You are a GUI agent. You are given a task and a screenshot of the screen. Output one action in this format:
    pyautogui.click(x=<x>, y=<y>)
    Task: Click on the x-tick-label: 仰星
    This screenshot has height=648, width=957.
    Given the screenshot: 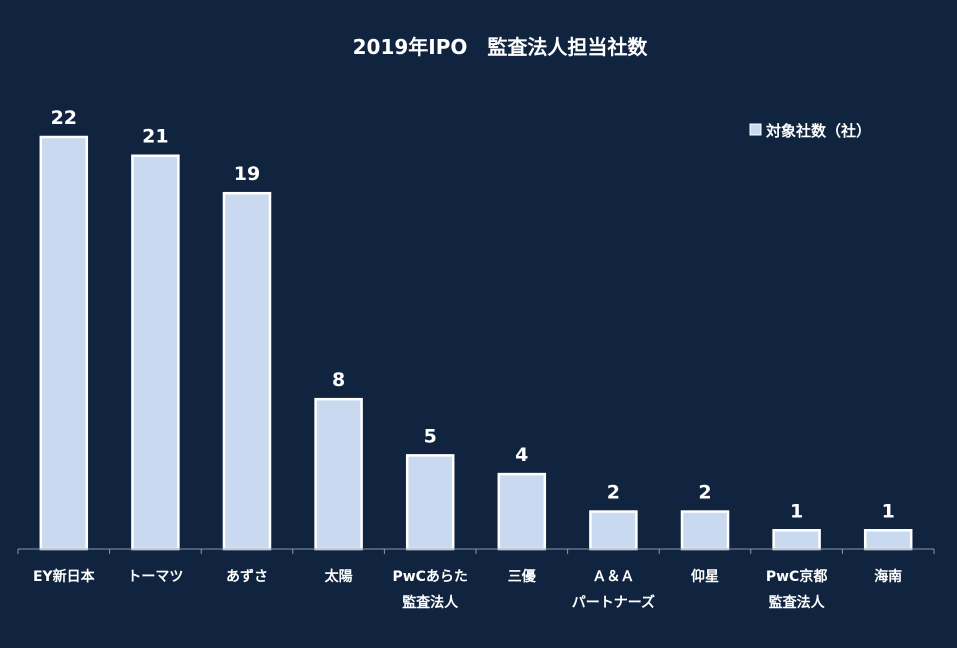 What is the action you would take?
    pyautogui.click(x=705, y=576)
    